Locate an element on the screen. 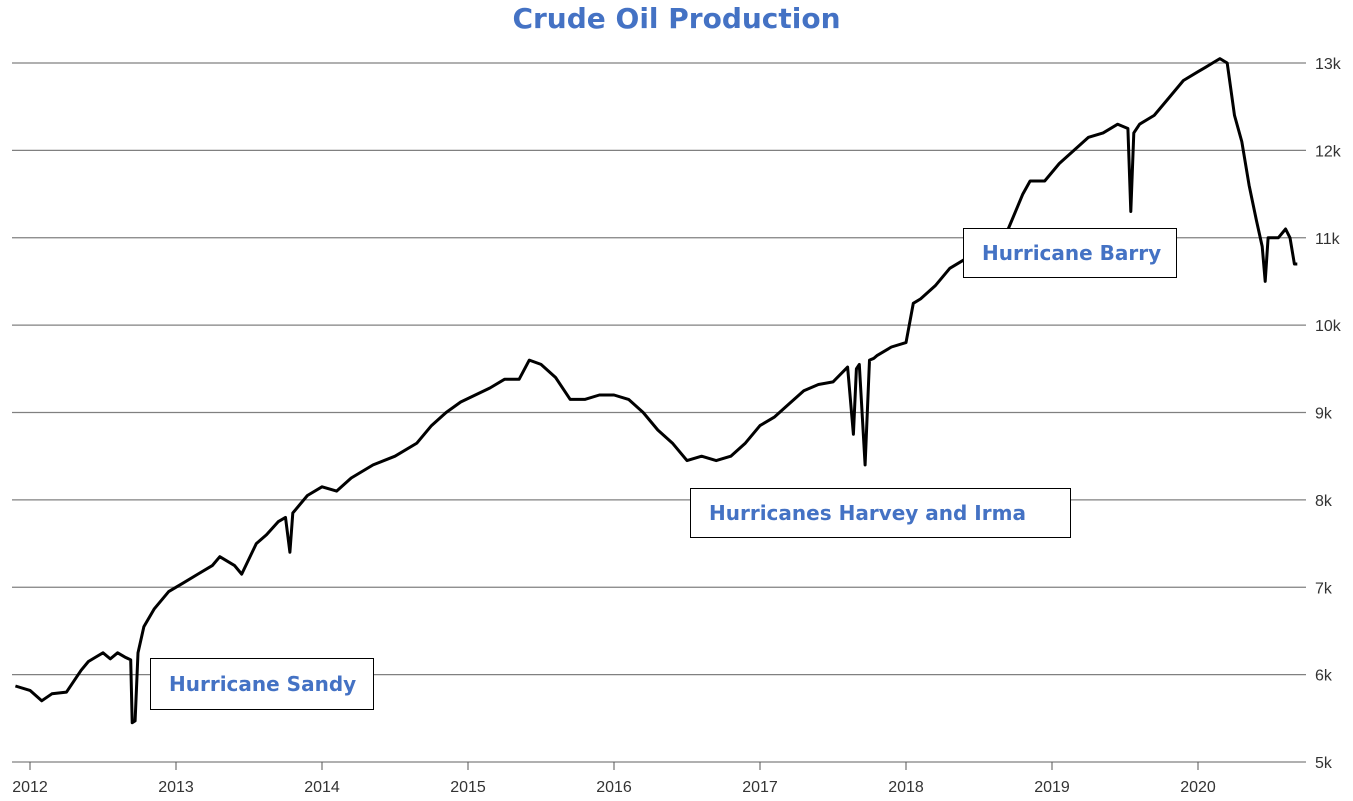 The image size is (1353, 801). y-tick-label-5k: 5k is located at coordinates (1324, 763).